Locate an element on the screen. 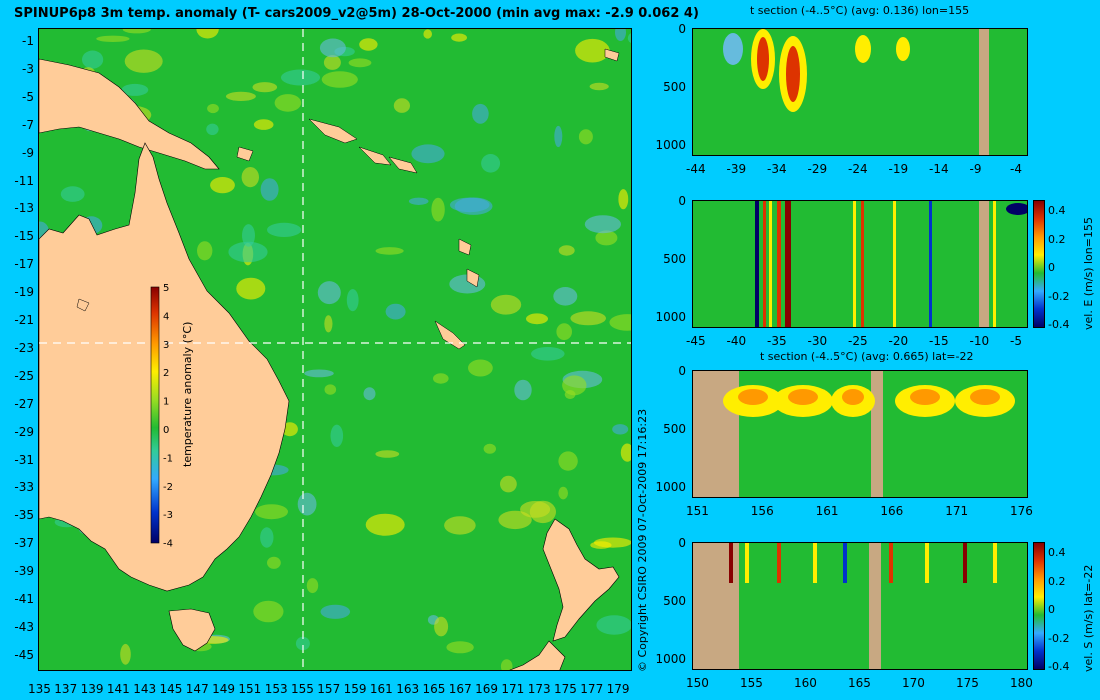  t-section-lat-panel is located at coordinates (860, 434).